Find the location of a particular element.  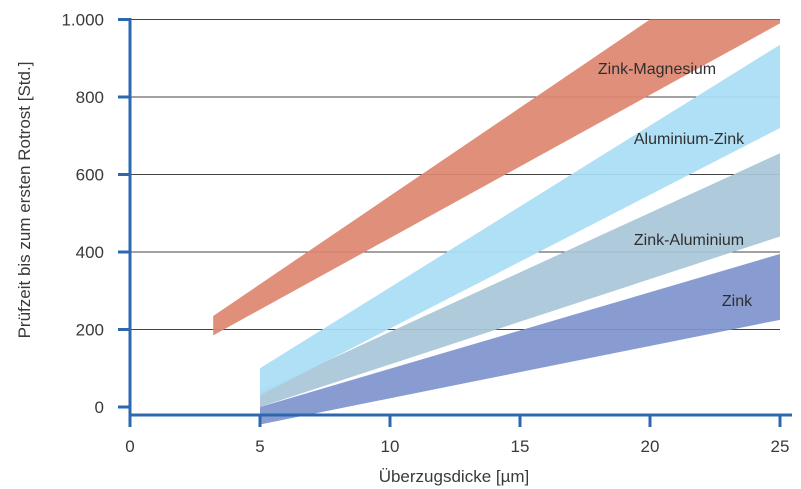

band-label: Zink-Aluminium is located at coordinates (689, 240).